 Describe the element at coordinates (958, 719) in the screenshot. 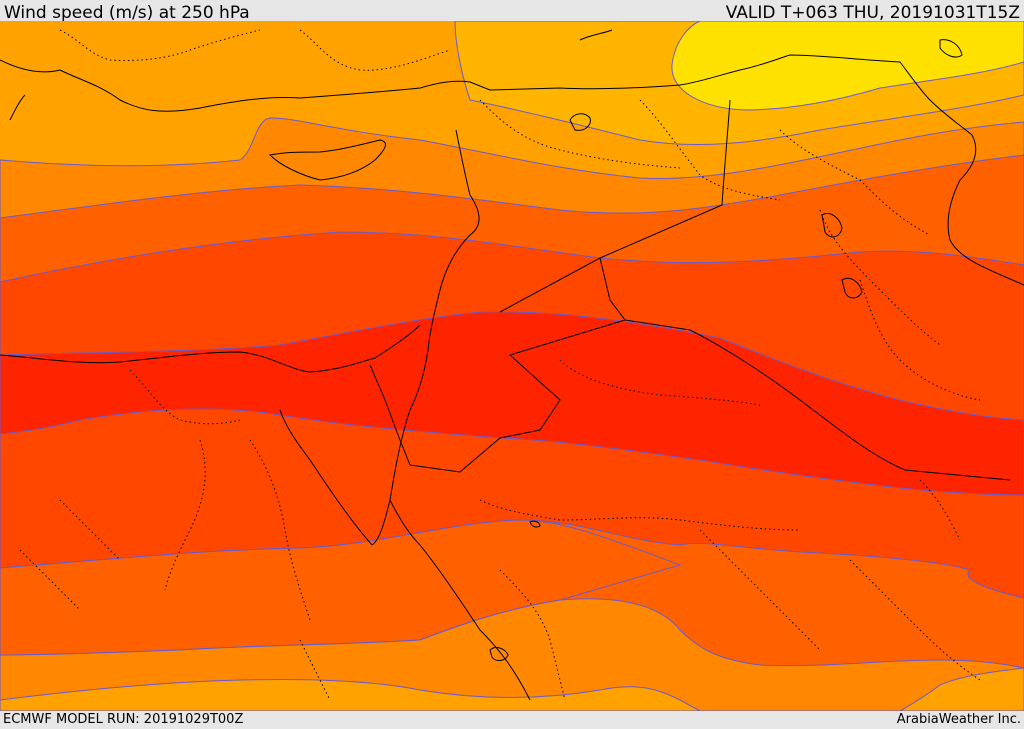

I see `credit: ArabiaWeather Inc.` at that location.